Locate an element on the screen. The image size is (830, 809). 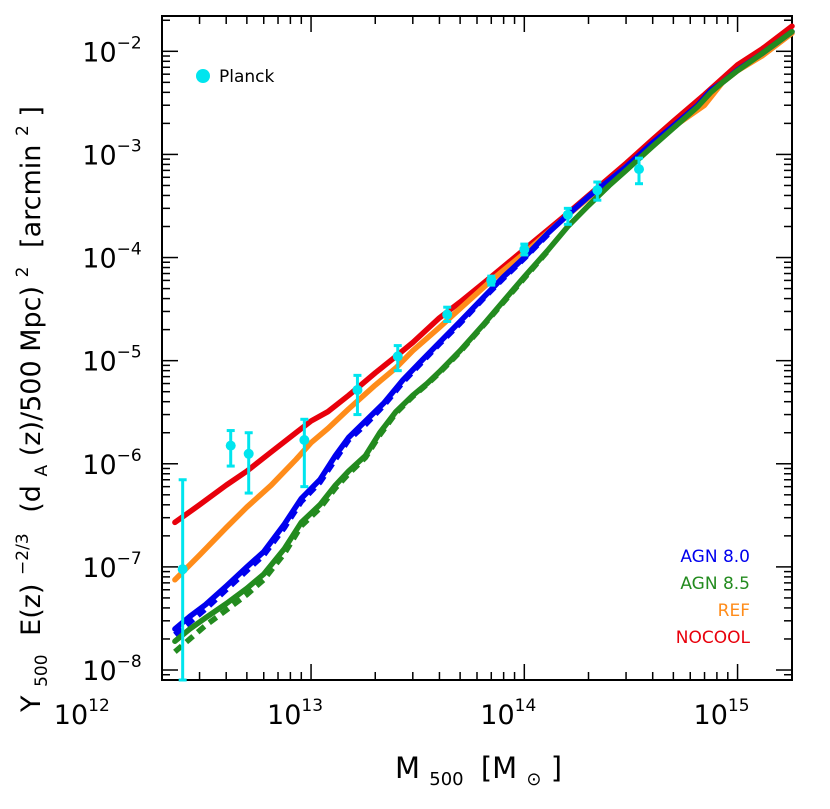
x-axis-label-sub: 500 is located at coordinates (446, 779).